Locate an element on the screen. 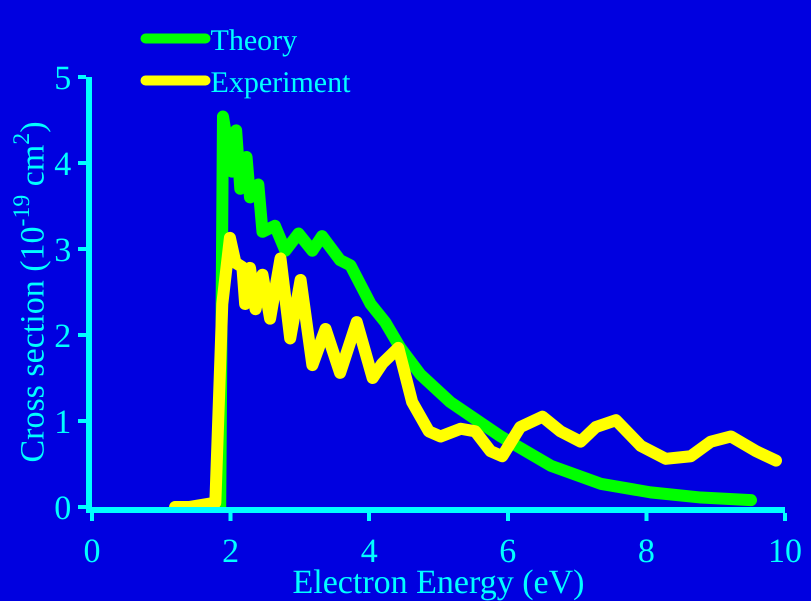 This screenshot has width=811, height=601. y-tick-label: 1 is located at coordinates (63, 422).